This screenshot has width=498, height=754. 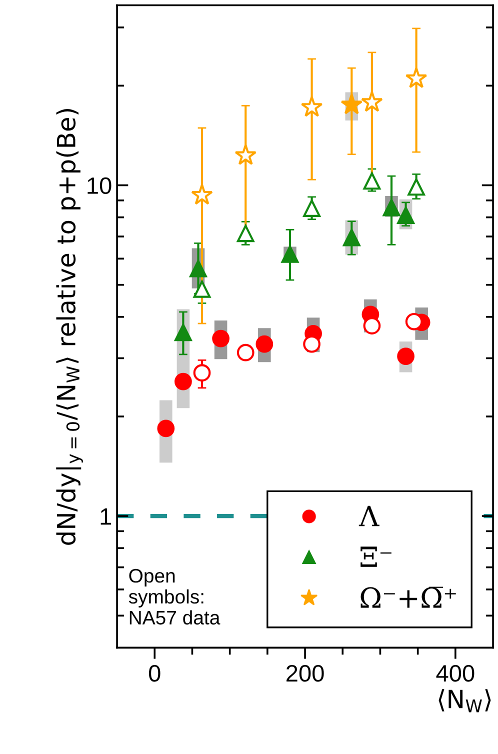 What do you see at coordinates (174, 596) in the screenshot?
I see `annotation: Open symbols: NA57 data` at bounding box center [174, 596].